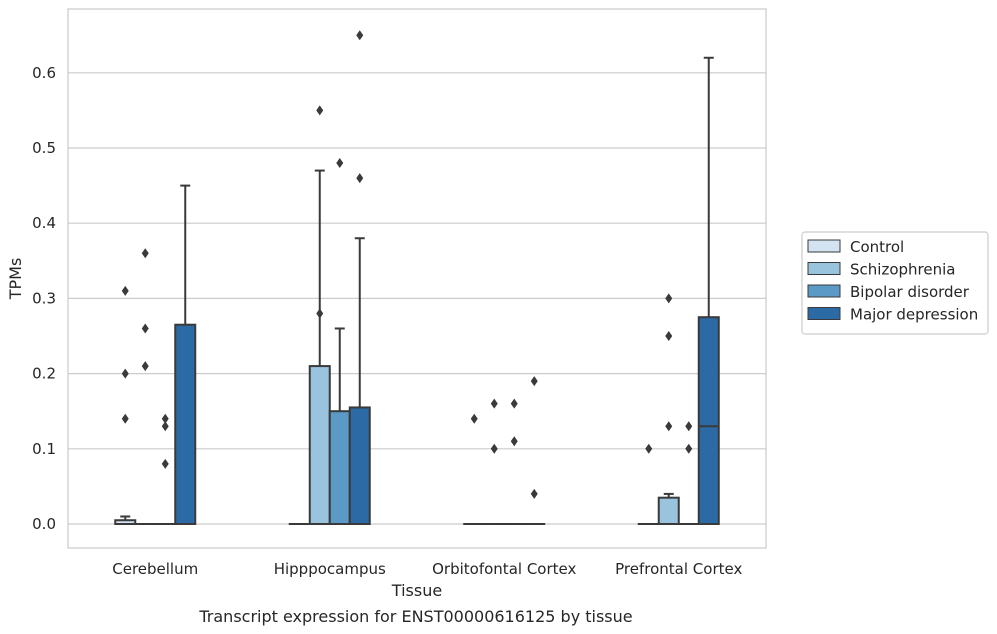 This screenshot has height=634, width=997. What do you see at coordinates (155, 569) in the screenshot?
I see `x-tick-label: Cerebellum` at bounding box center [155, 569].